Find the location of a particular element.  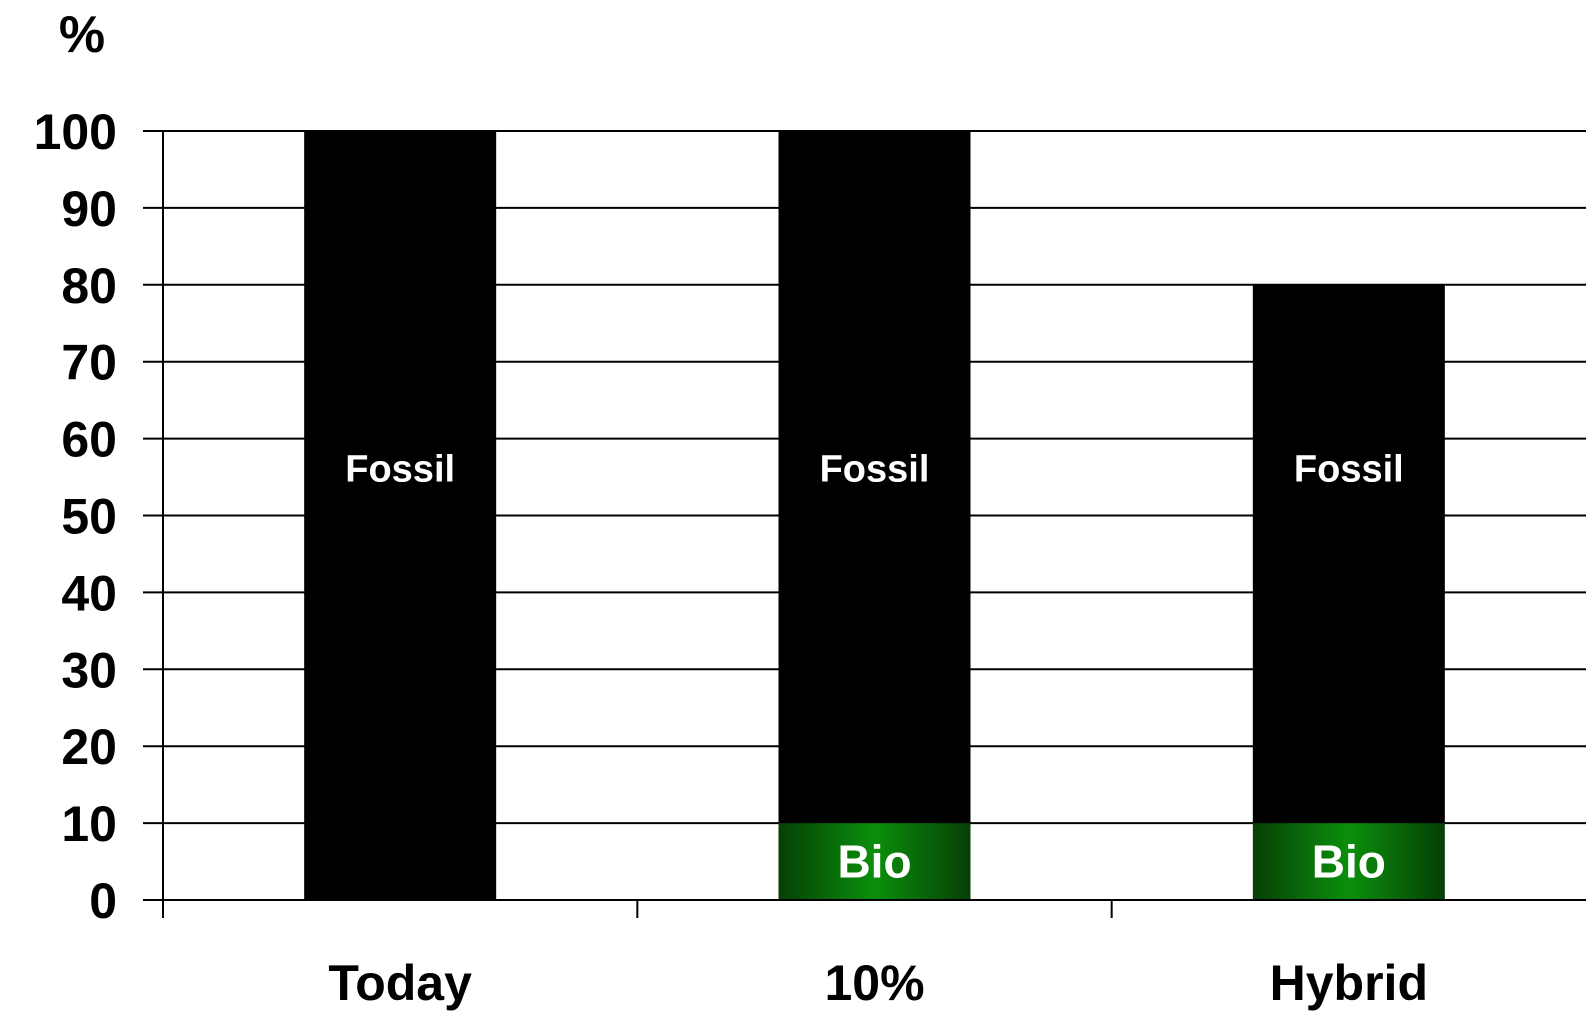

segment-label-fossil-1: Fossil is located at coordinates (875, 469).